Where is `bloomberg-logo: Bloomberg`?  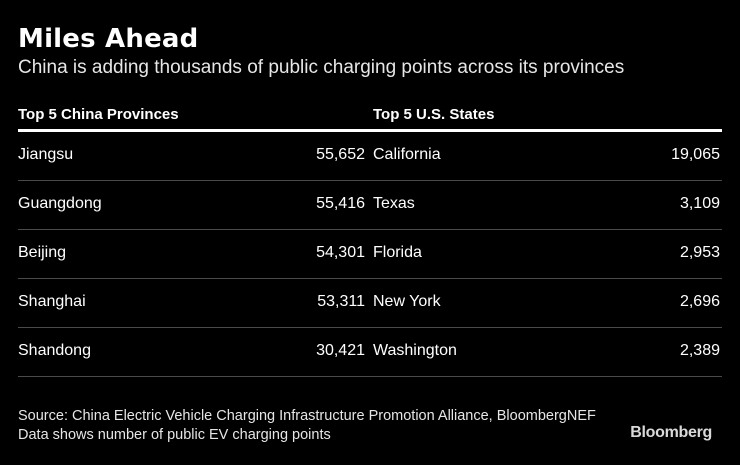
bloomberg-logo: Bloomberg is located at coordinates (671, 432).